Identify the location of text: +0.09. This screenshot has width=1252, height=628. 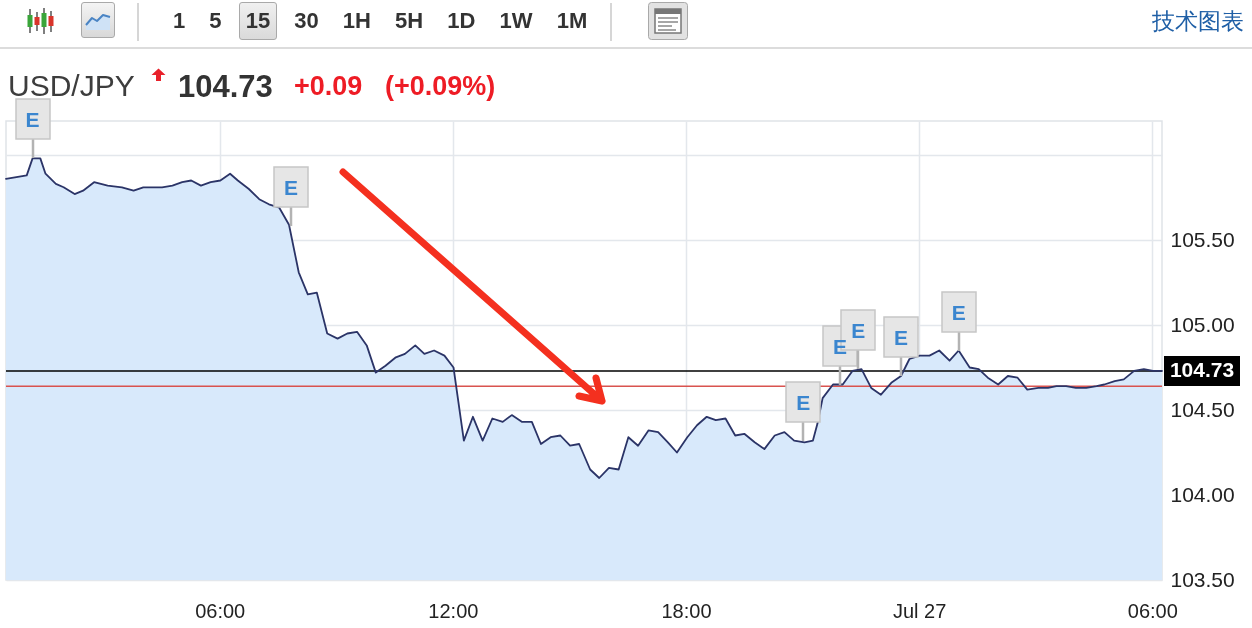
(328, 85).